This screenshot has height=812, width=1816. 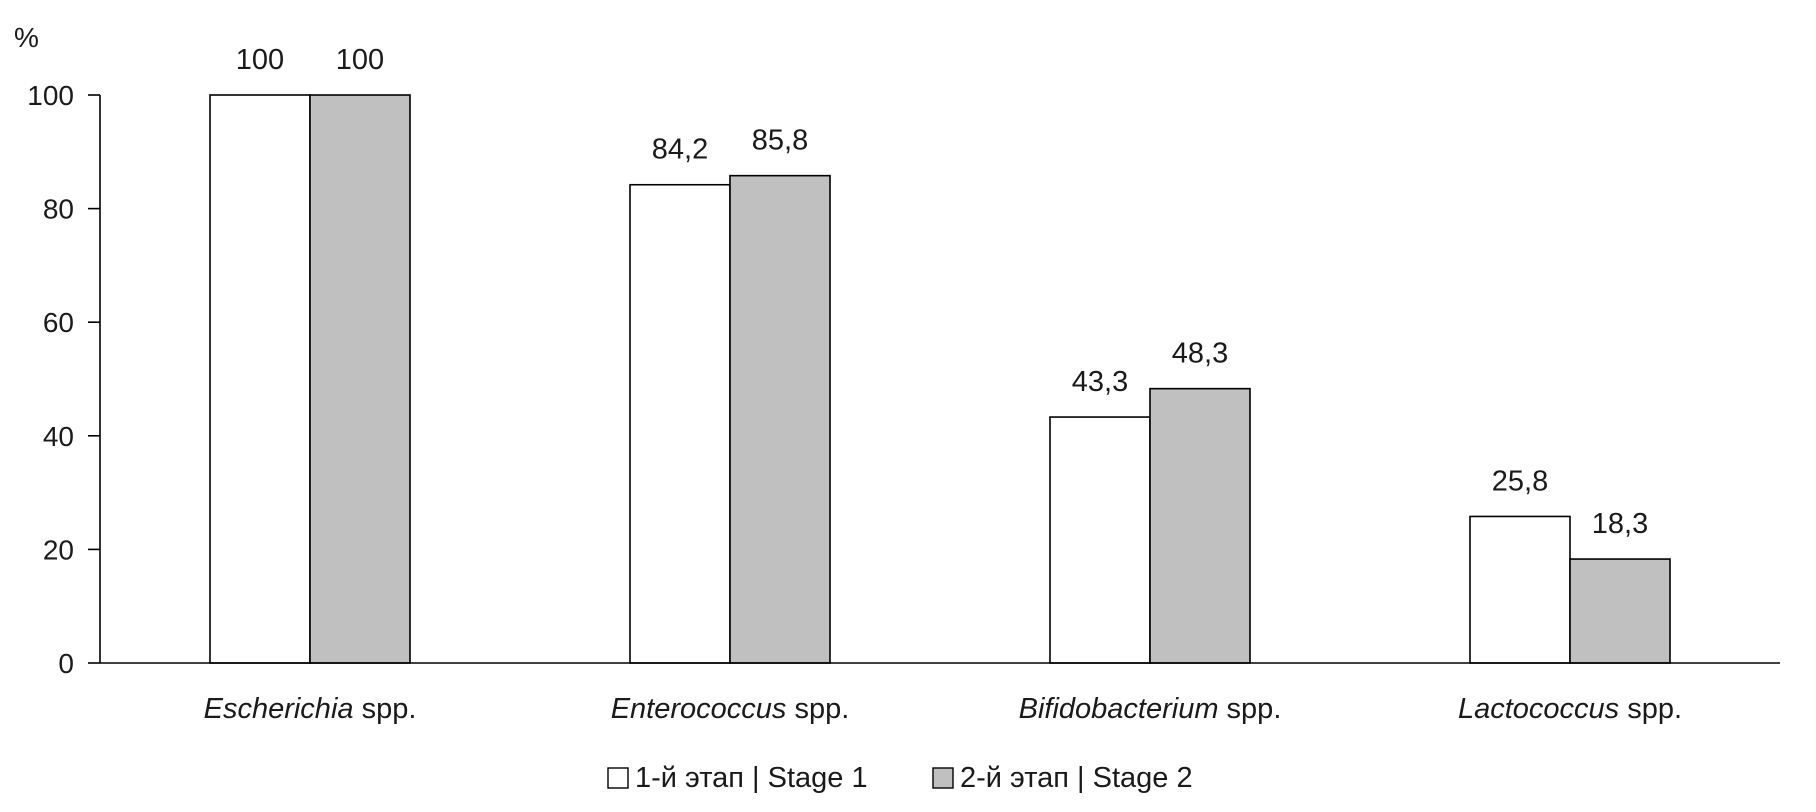 I want to click on y-tick-label: 0, so click(x=66, y=663).